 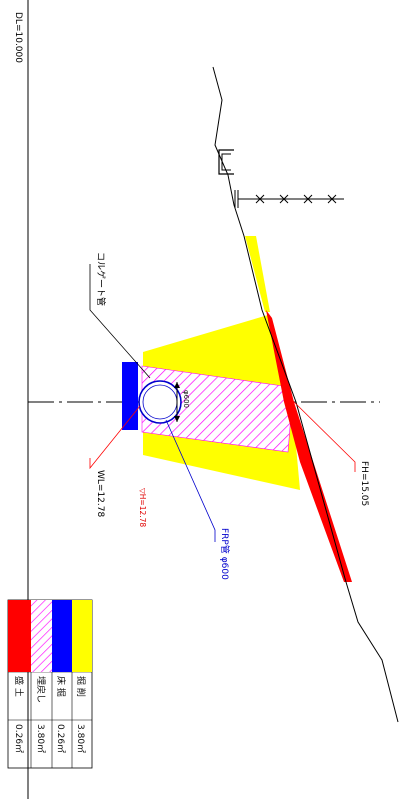 What do you see at coordinates (41, 636) in the screenshot?
I see `legend-swatch-backfill` at bounding box center [41, 636].